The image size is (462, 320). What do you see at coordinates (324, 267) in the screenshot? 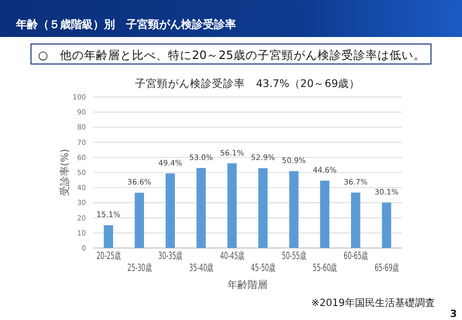
I see `x-tick-label: 55-60歳` at bounding box center [324, 267].